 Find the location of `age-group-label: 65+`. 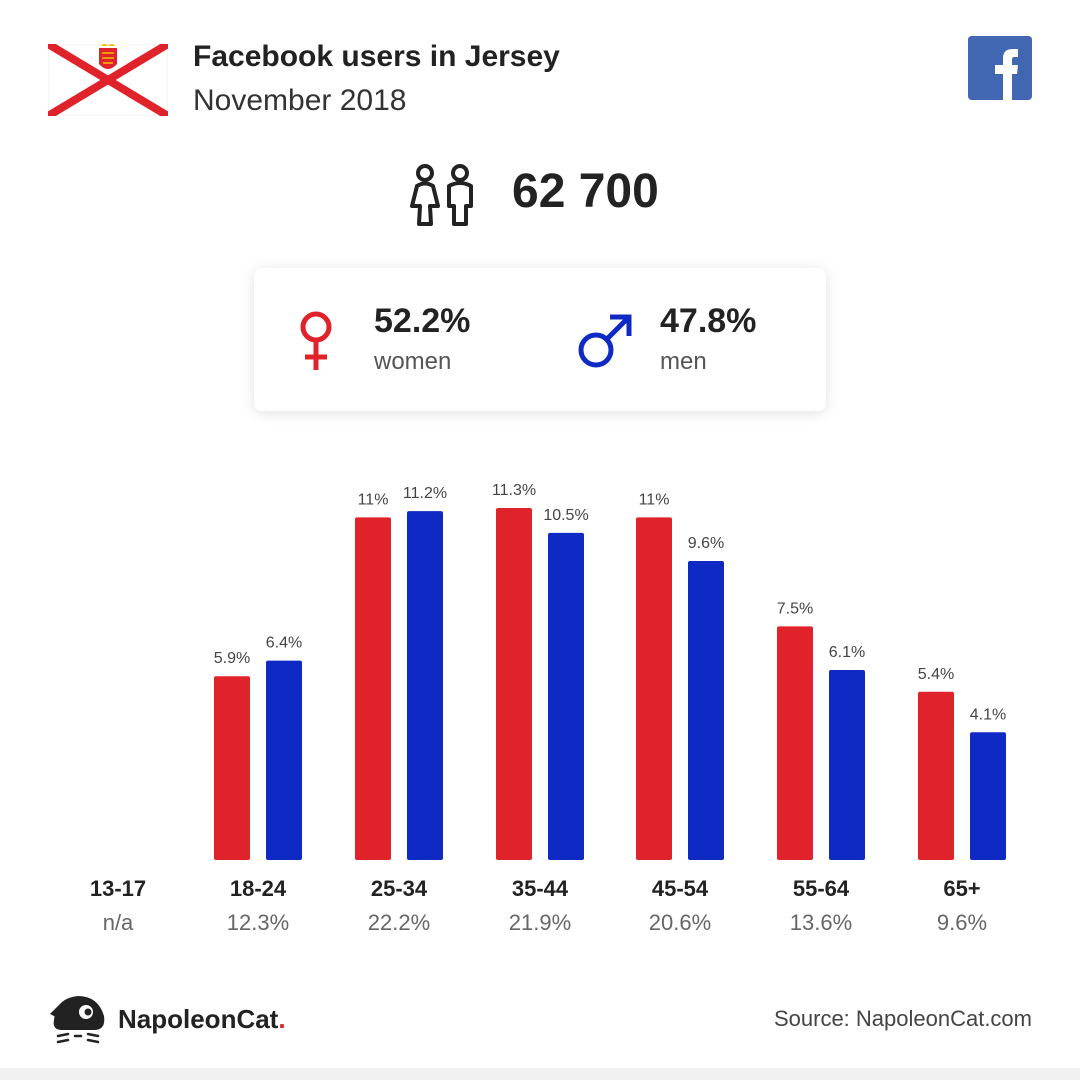

age-group-label: 65+ is located at coordinates (962, 888).